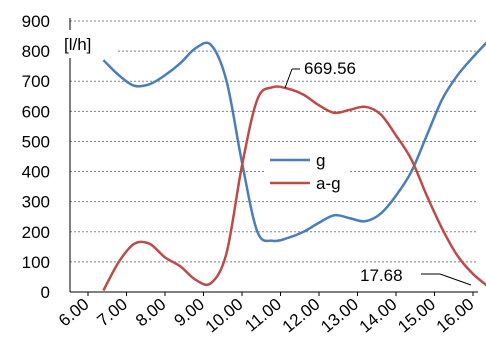 Image resolution: width=486 pixels, height=347 pixels. What do you see at coordinates (36, 172) in the screenshot?
I see `y-tick-label: 400` at bounding box center [36, 172].